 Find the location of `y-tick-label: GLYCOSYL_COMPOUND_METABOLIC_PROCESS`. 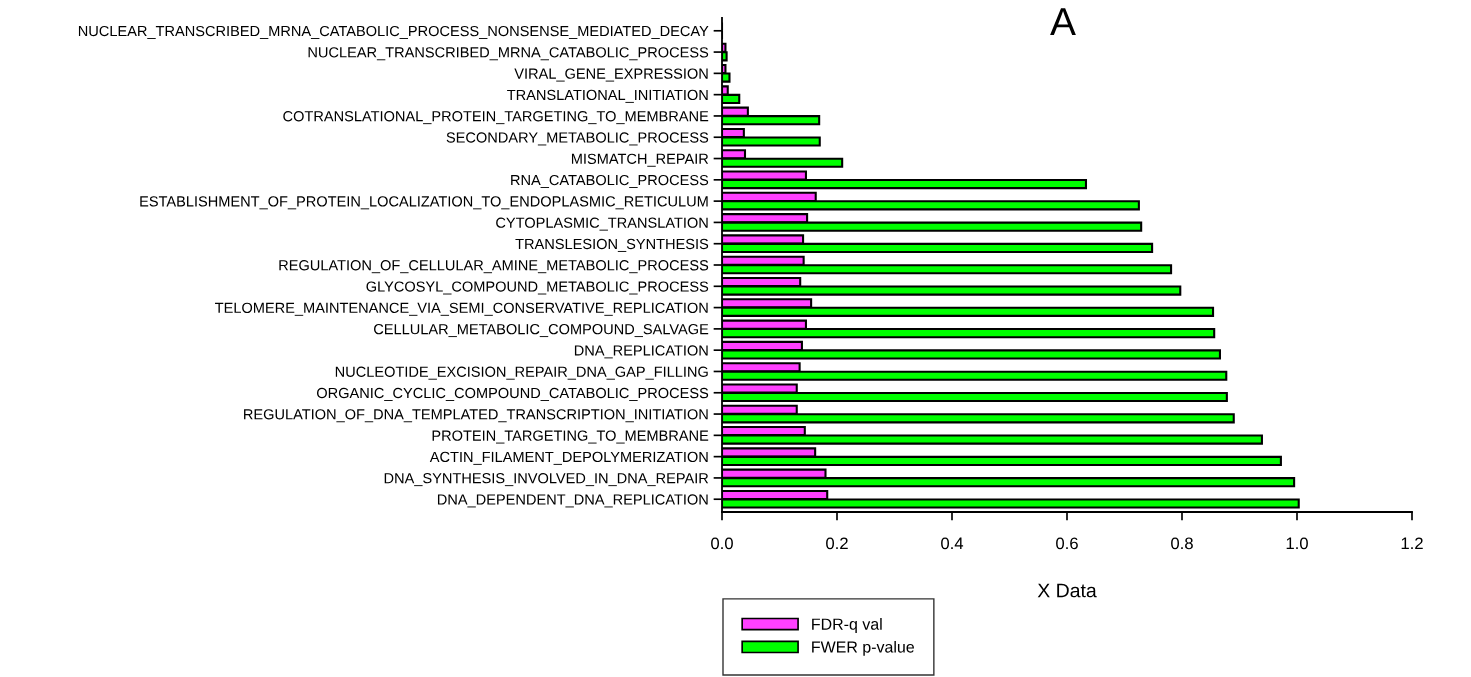

y-tick-label: GLYCOSYL_COMPOUND_METABOLIC_PROCESS is located at coordinates (537, 288).